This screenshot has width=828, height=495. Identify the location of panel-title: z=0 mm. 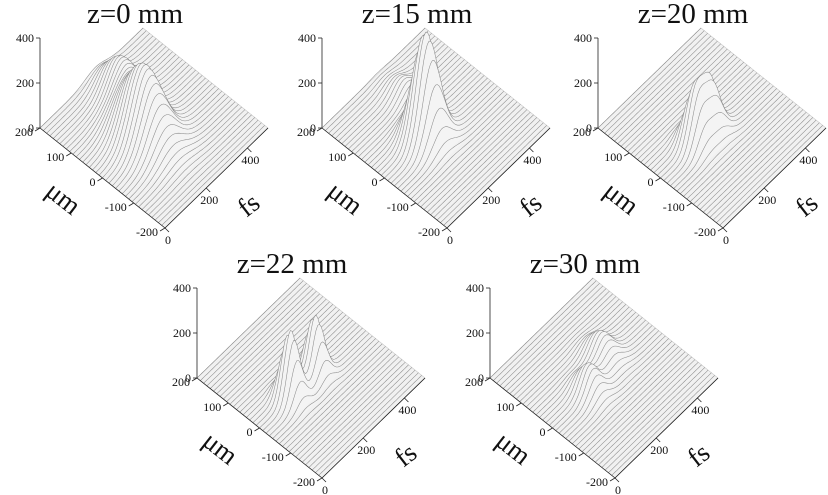
(135, 15).